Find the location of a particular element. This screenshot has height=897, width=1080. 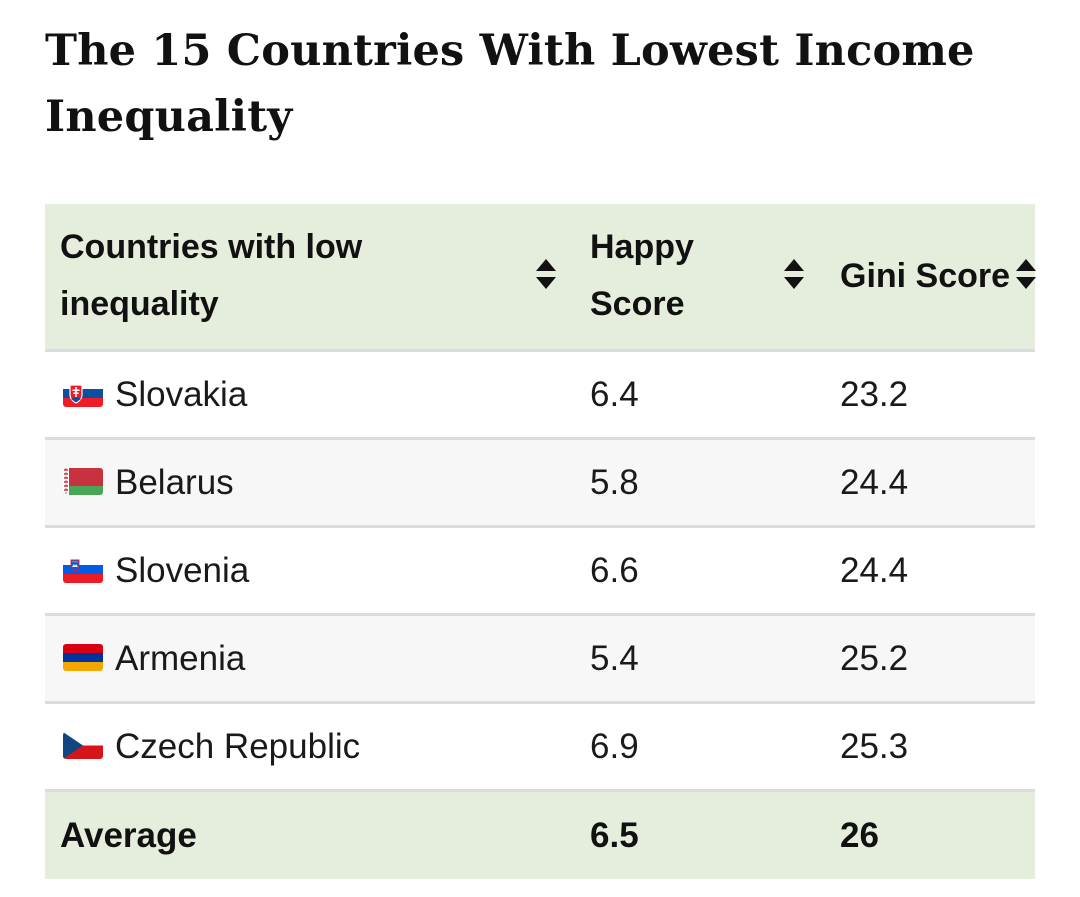

gini-score: 25.3 is located at coordinates (874, 746).